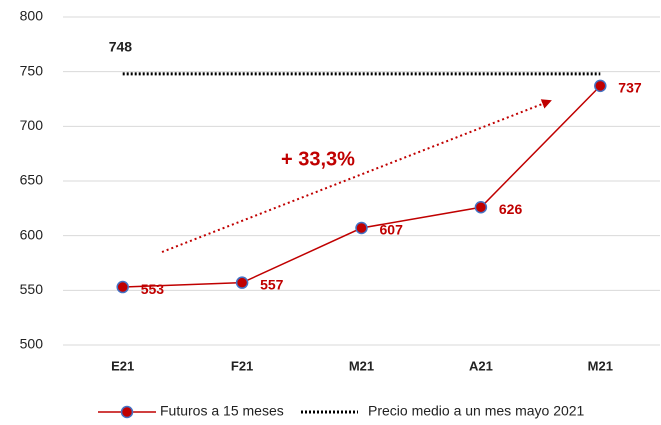  Describe the element at coordinates (153, 289) in the screenshot. I see `data-label: 553` at that location.